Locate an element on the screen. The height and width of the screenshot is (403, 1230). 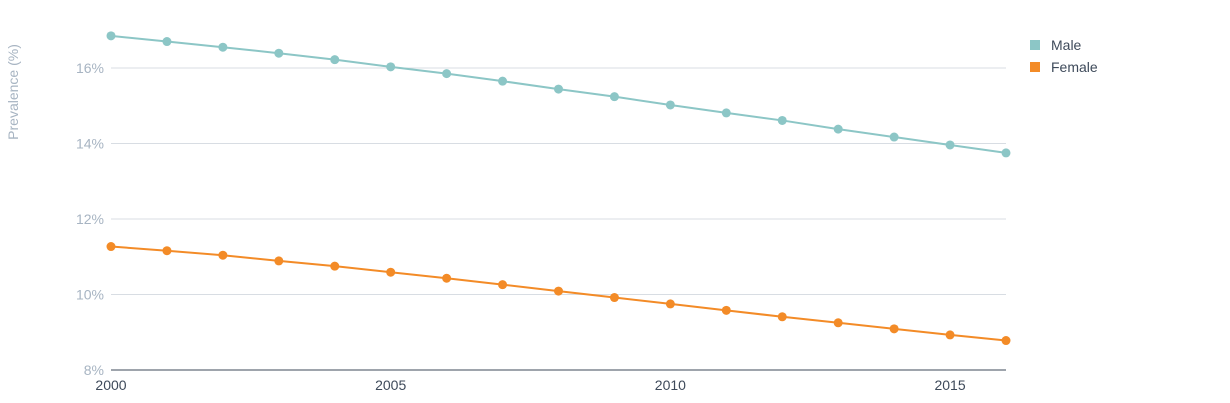
legend-item-male: Male is located at coordinates (1064, 45).